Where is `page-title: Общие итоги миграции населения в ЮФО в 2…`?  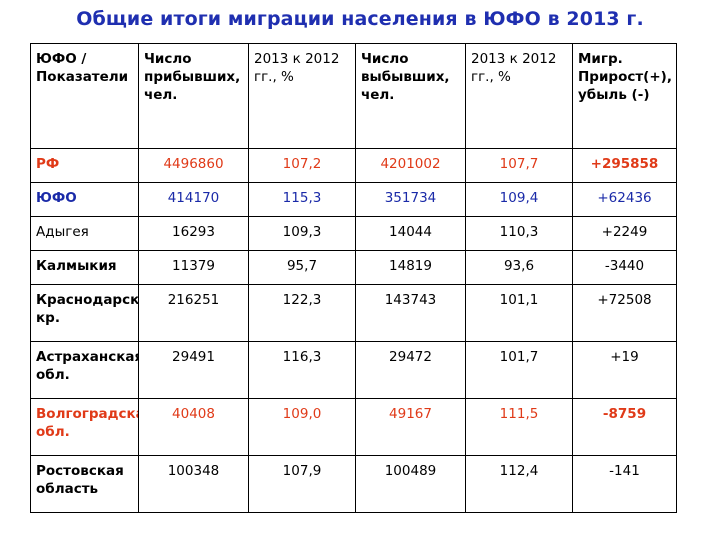 page-title: Общие итоги миграции населения в ЮФО в 2… is located at coordinates (360, 19).